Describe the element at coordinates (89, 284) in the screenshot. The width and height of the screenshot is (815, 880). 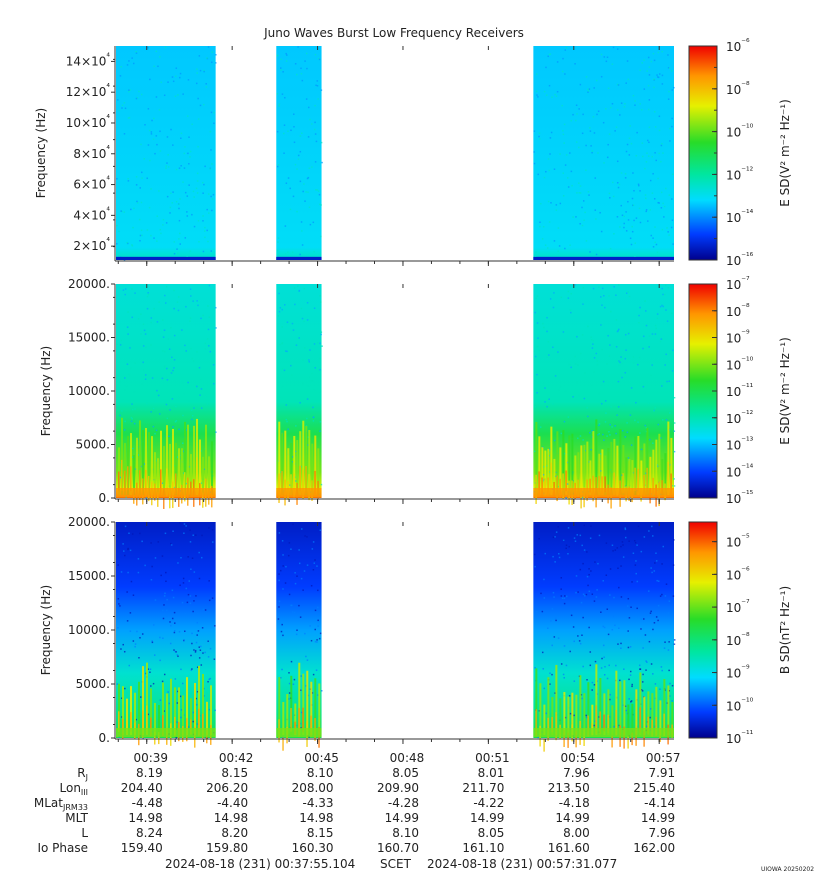
I see `y-tick-label: 20000.` at that location.